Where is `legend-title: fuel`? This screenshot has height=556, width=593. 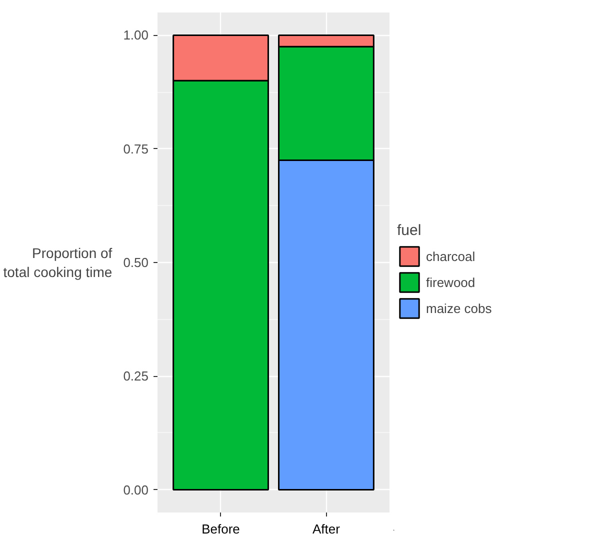 legend-title: fuel is located at coordinates (409, 230).